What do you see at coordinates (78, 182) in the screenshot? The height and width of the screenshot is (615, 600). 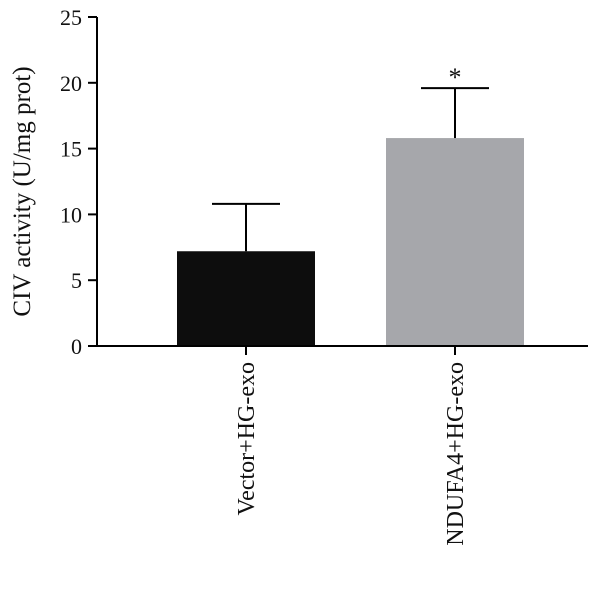 I see `y-ticks-layer: 0 5 10 15 20 25` at bounding box center [78, 182].